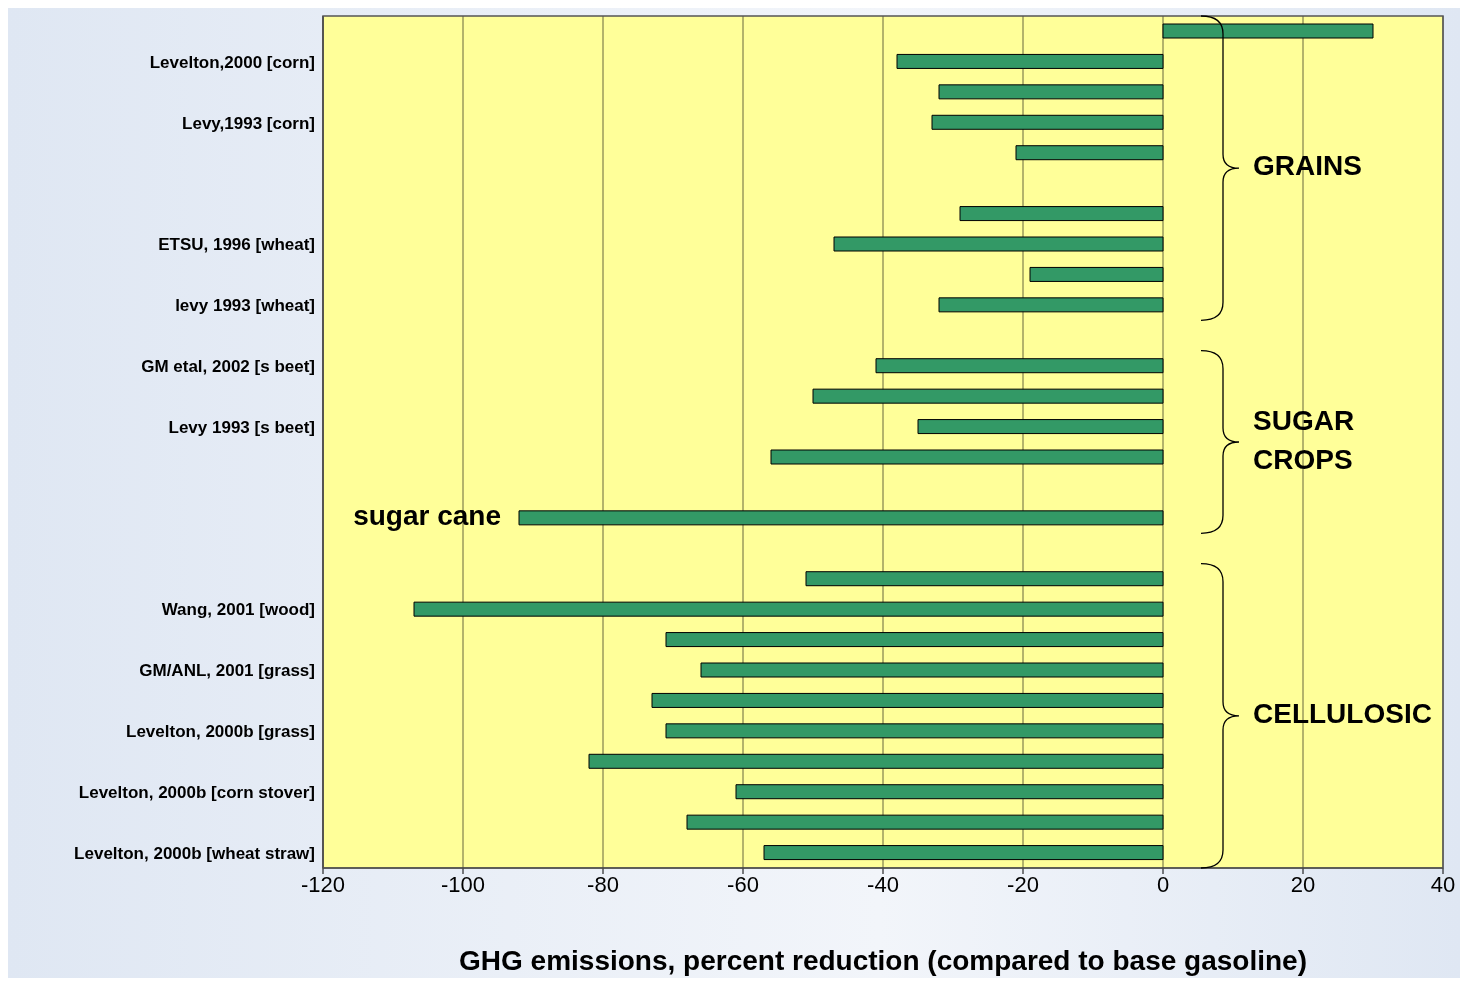 The height and width of the screenshot is (982, 1462). I want to click on x-axis-title: GHG emissions, percent reduction (compared to base gasoline), so click(883, 960).